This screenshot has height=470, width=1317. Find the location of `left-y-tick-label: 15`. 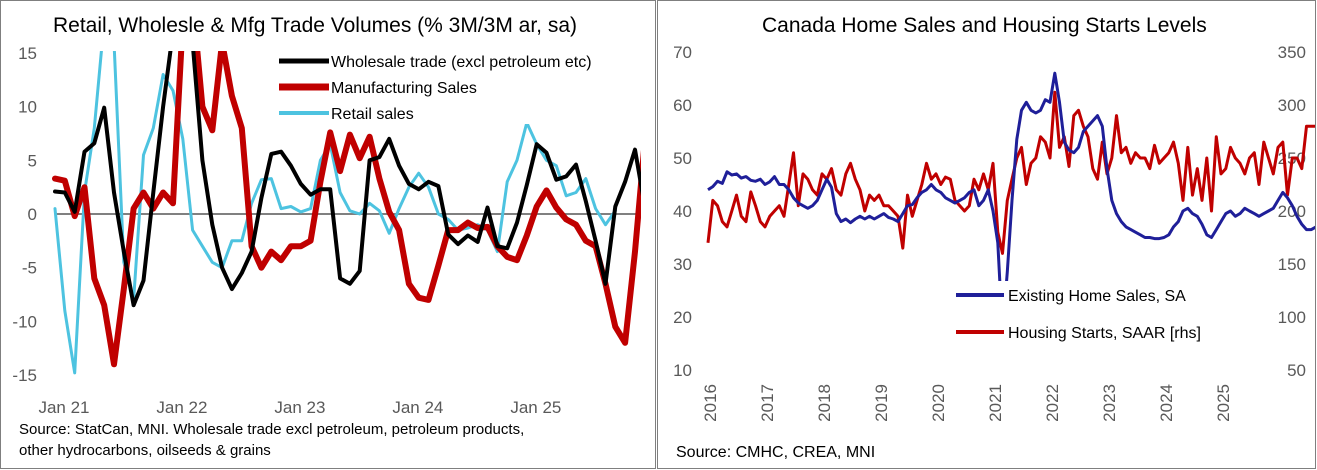

left-y-tick-label: 15 is located at coordinates (27, 53).